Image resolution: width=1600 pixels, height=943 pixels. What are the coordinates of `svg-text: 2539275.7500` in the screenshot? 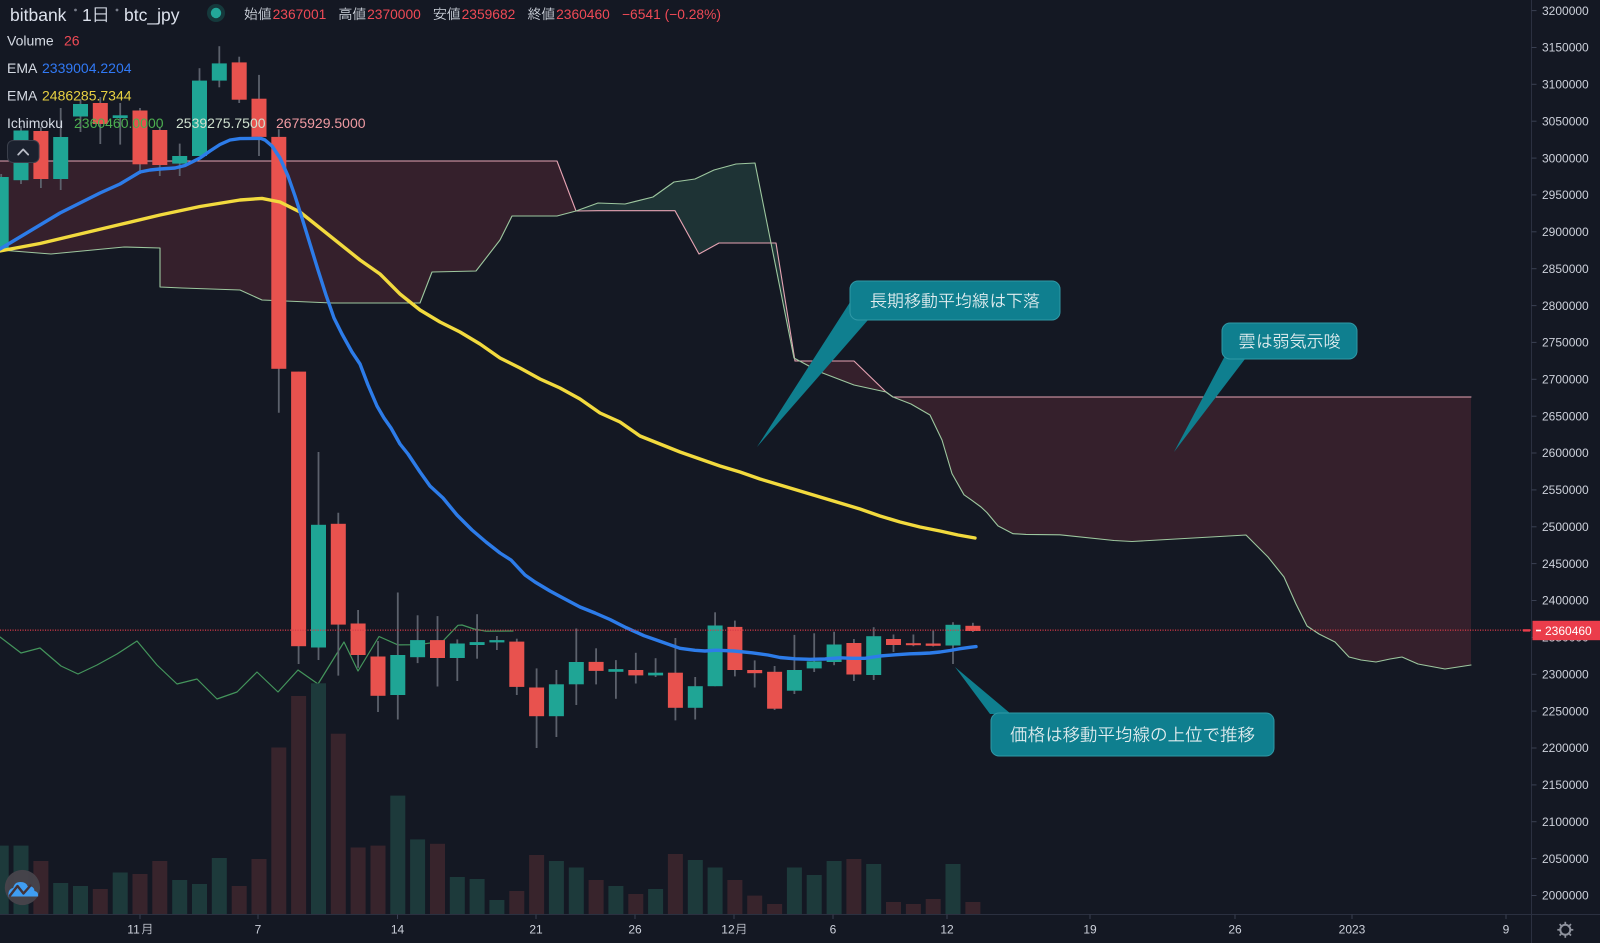 It's located at (221, 123).